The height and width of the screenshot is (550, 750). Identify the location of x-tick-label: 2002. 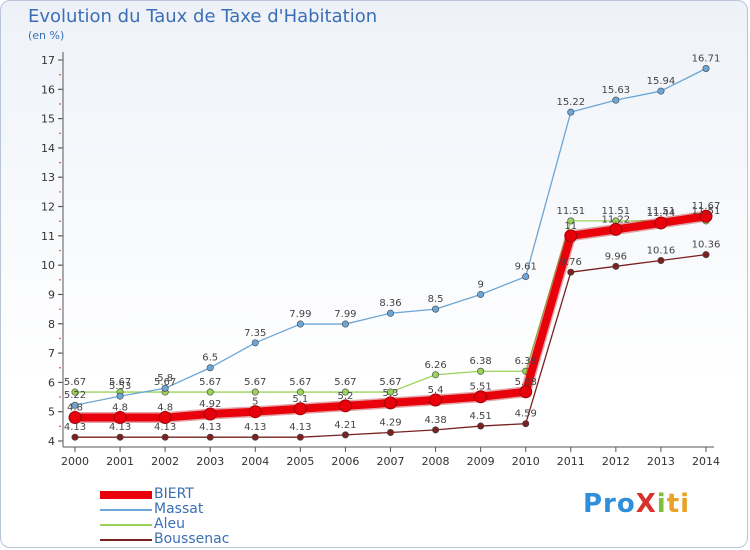
(165, 461).